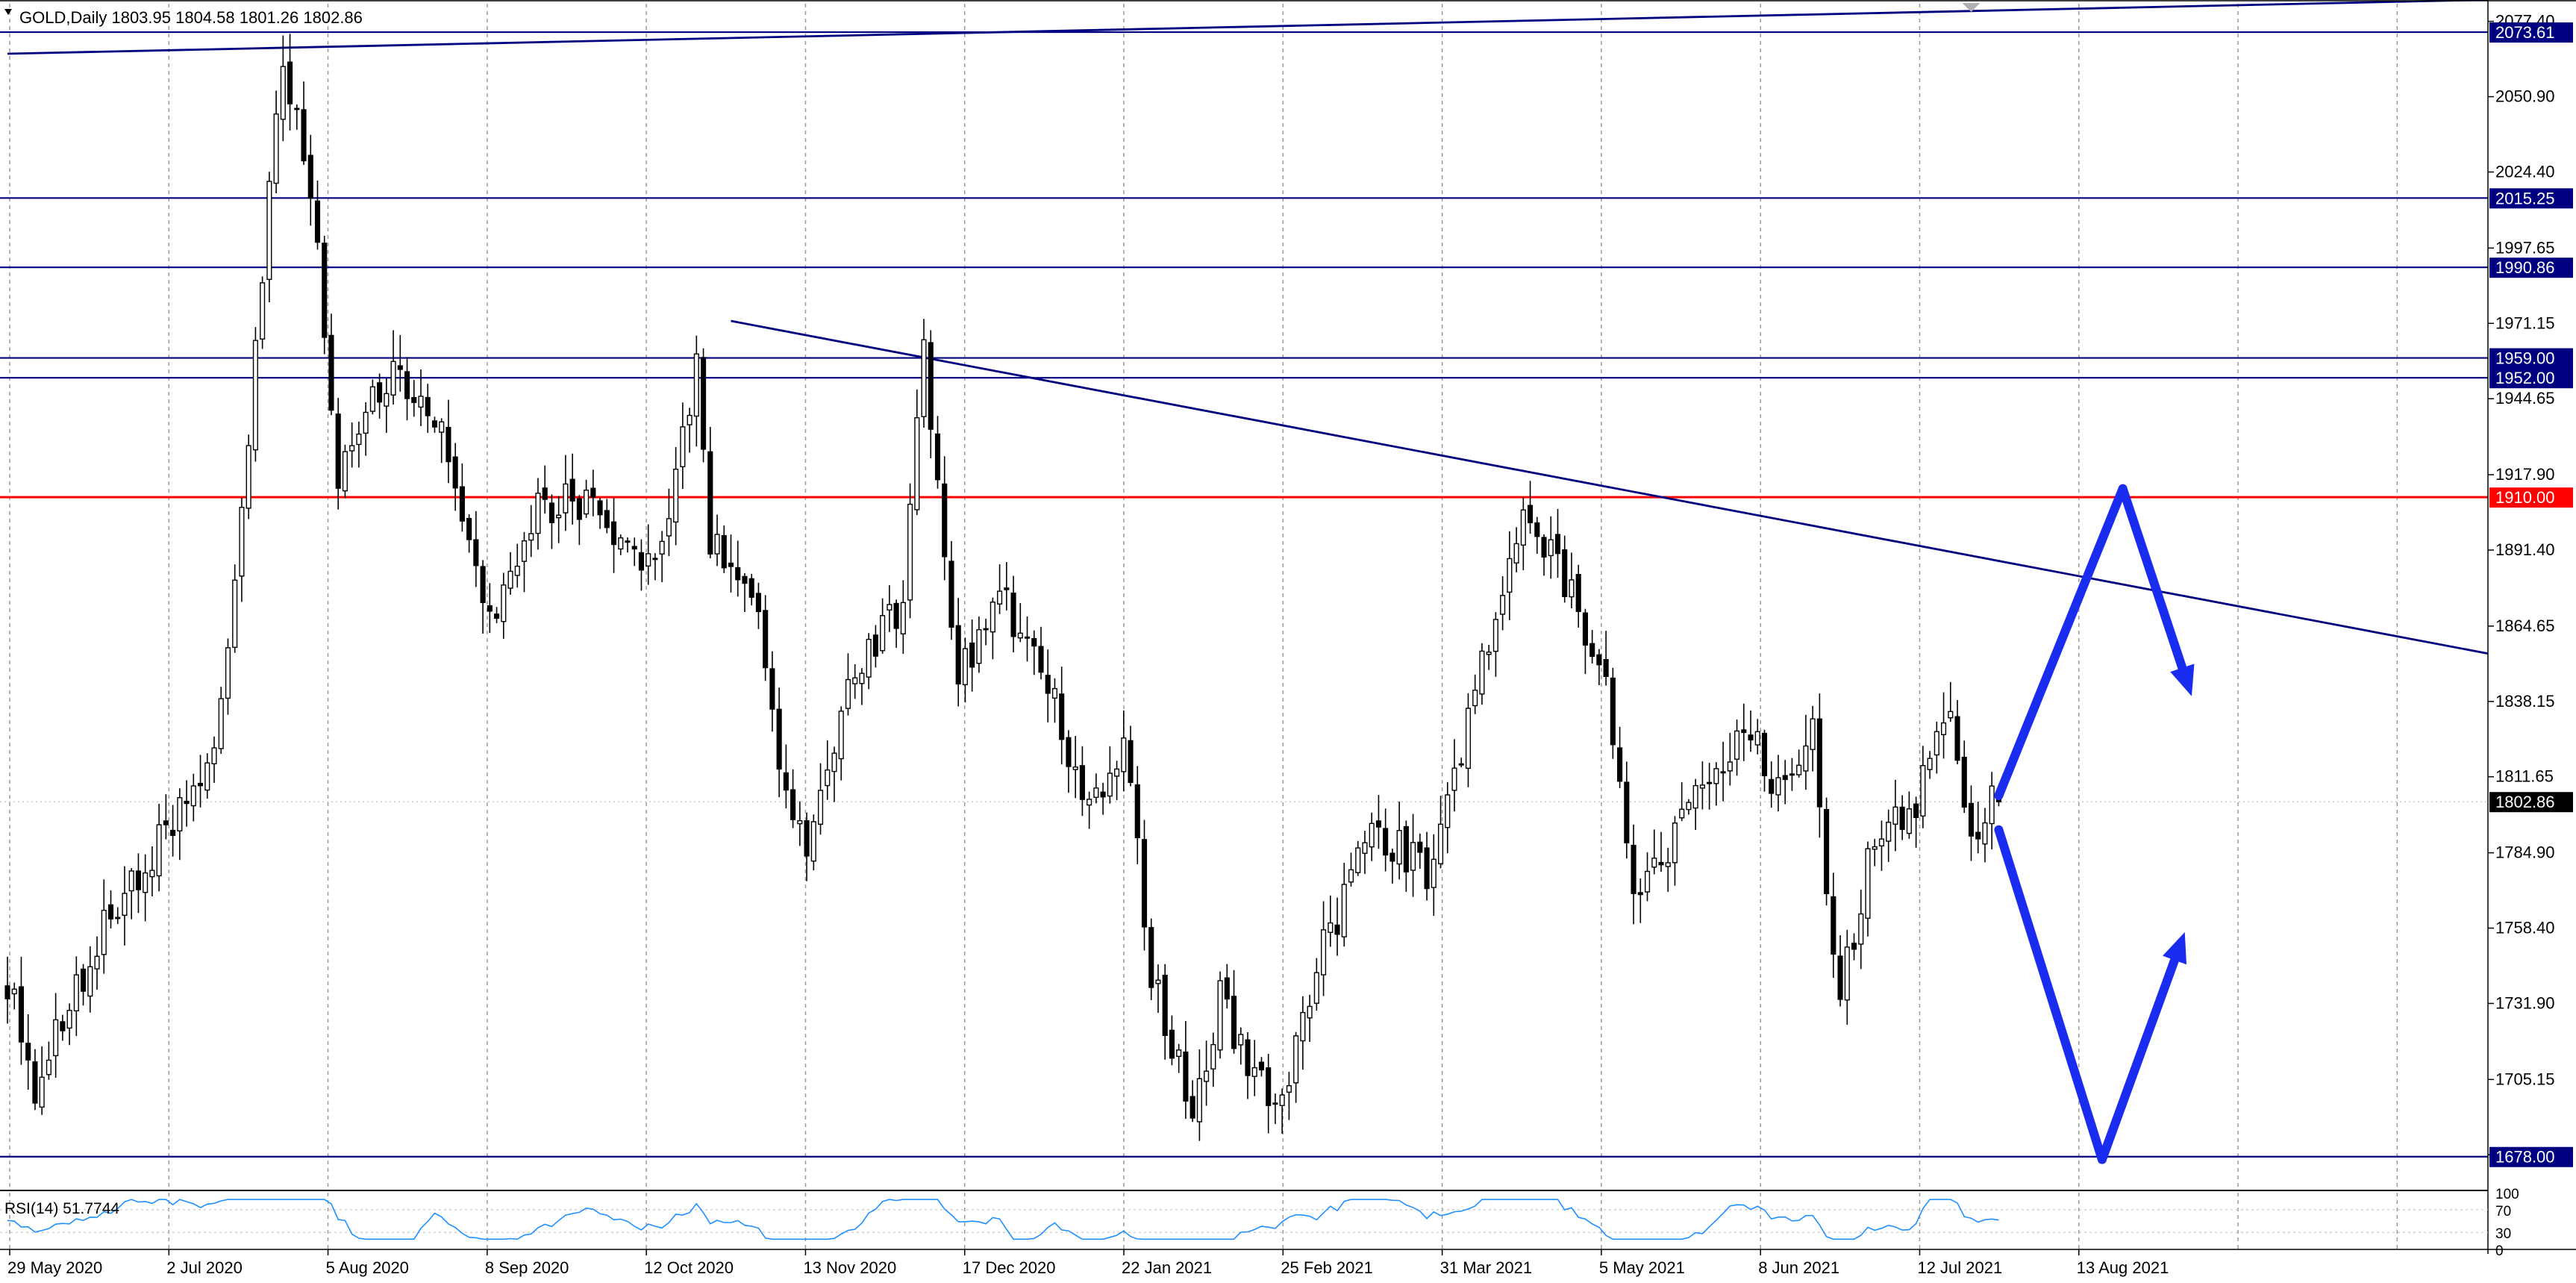 This screenshot has width=2576, height=1283. What do you see at coordinates (1009, 1267) in the screenshot?
I see `x-tick-label: 17 Dec 2020` at bounding box center [1009, 1267].